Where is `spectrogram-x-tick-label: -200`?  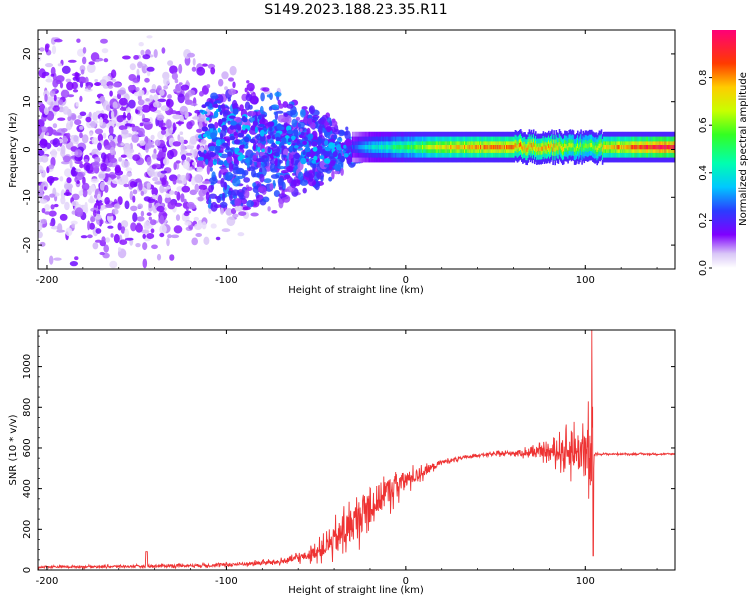 spectrogram-x-tick-label: -200 is located at coordinates (47, 280).